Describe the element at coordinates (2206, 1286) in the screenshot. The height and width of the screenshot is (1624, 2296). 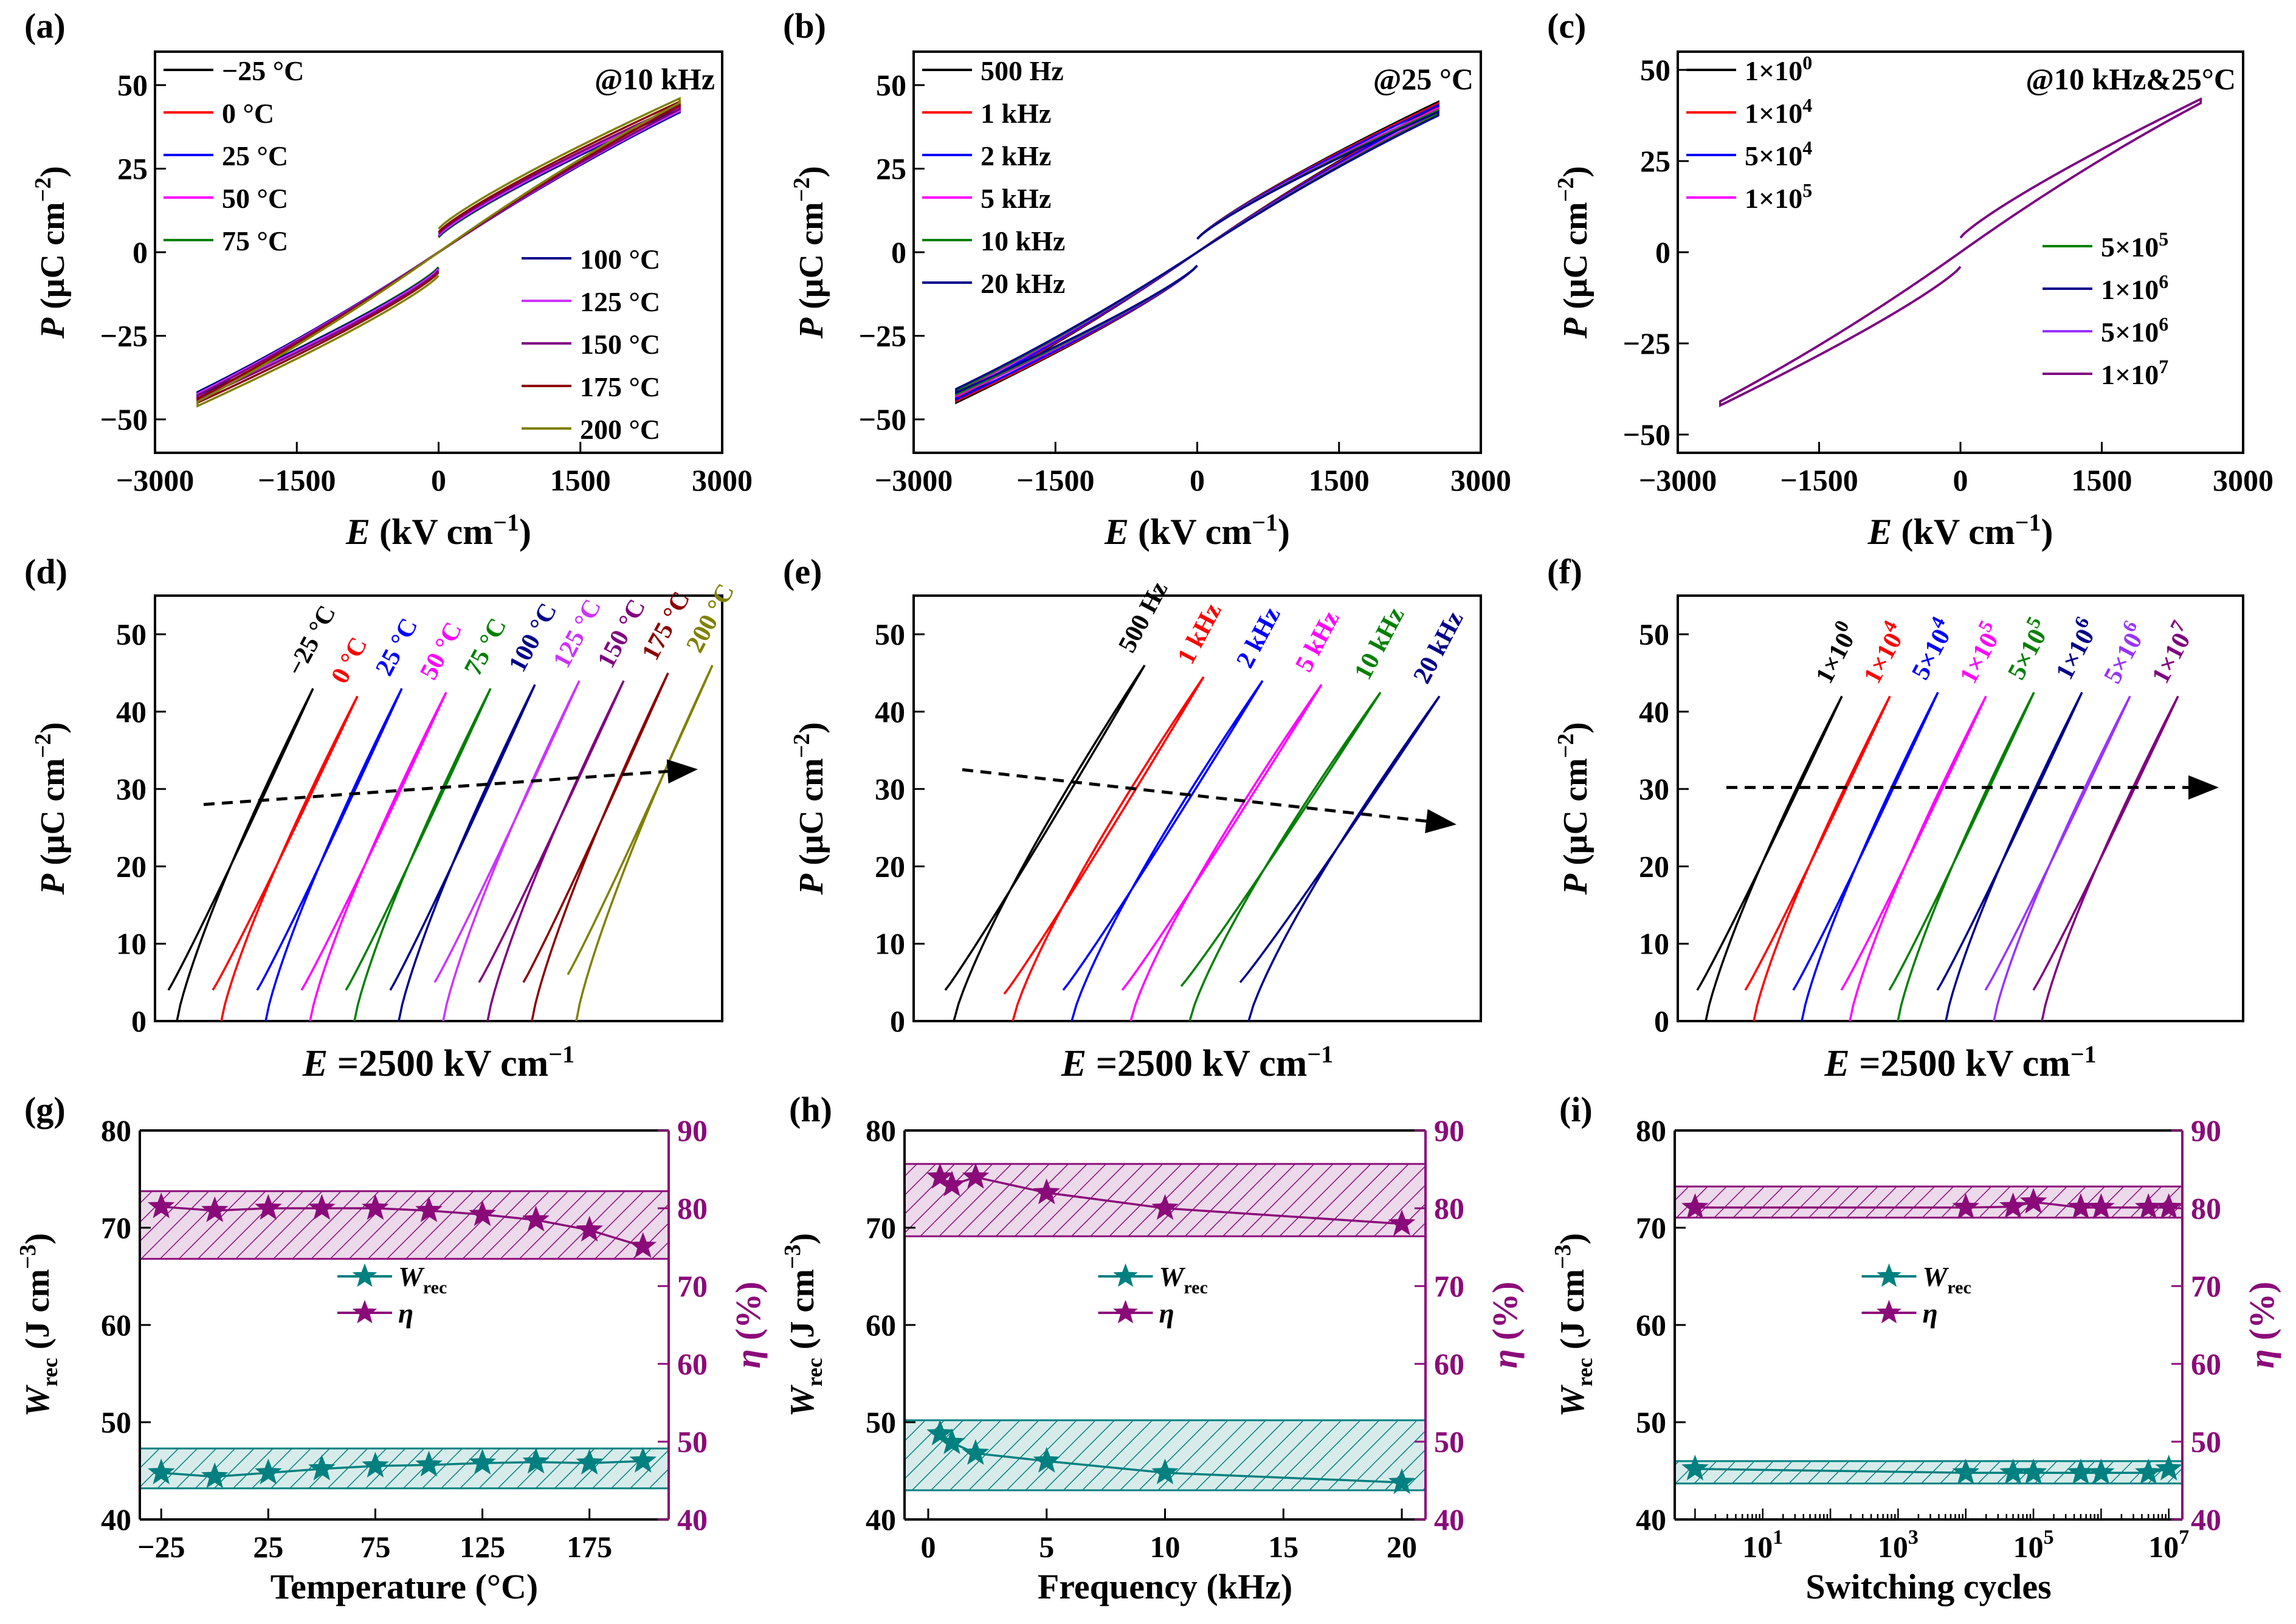
I see `y-tick-label-right: 70` at that location.